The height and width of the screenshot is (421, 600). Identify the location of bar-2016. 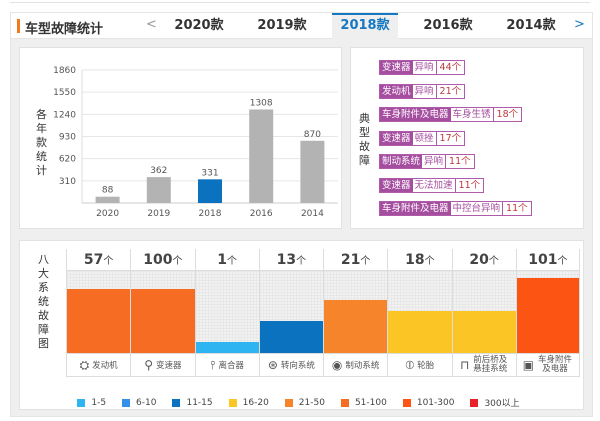
(261, 156).